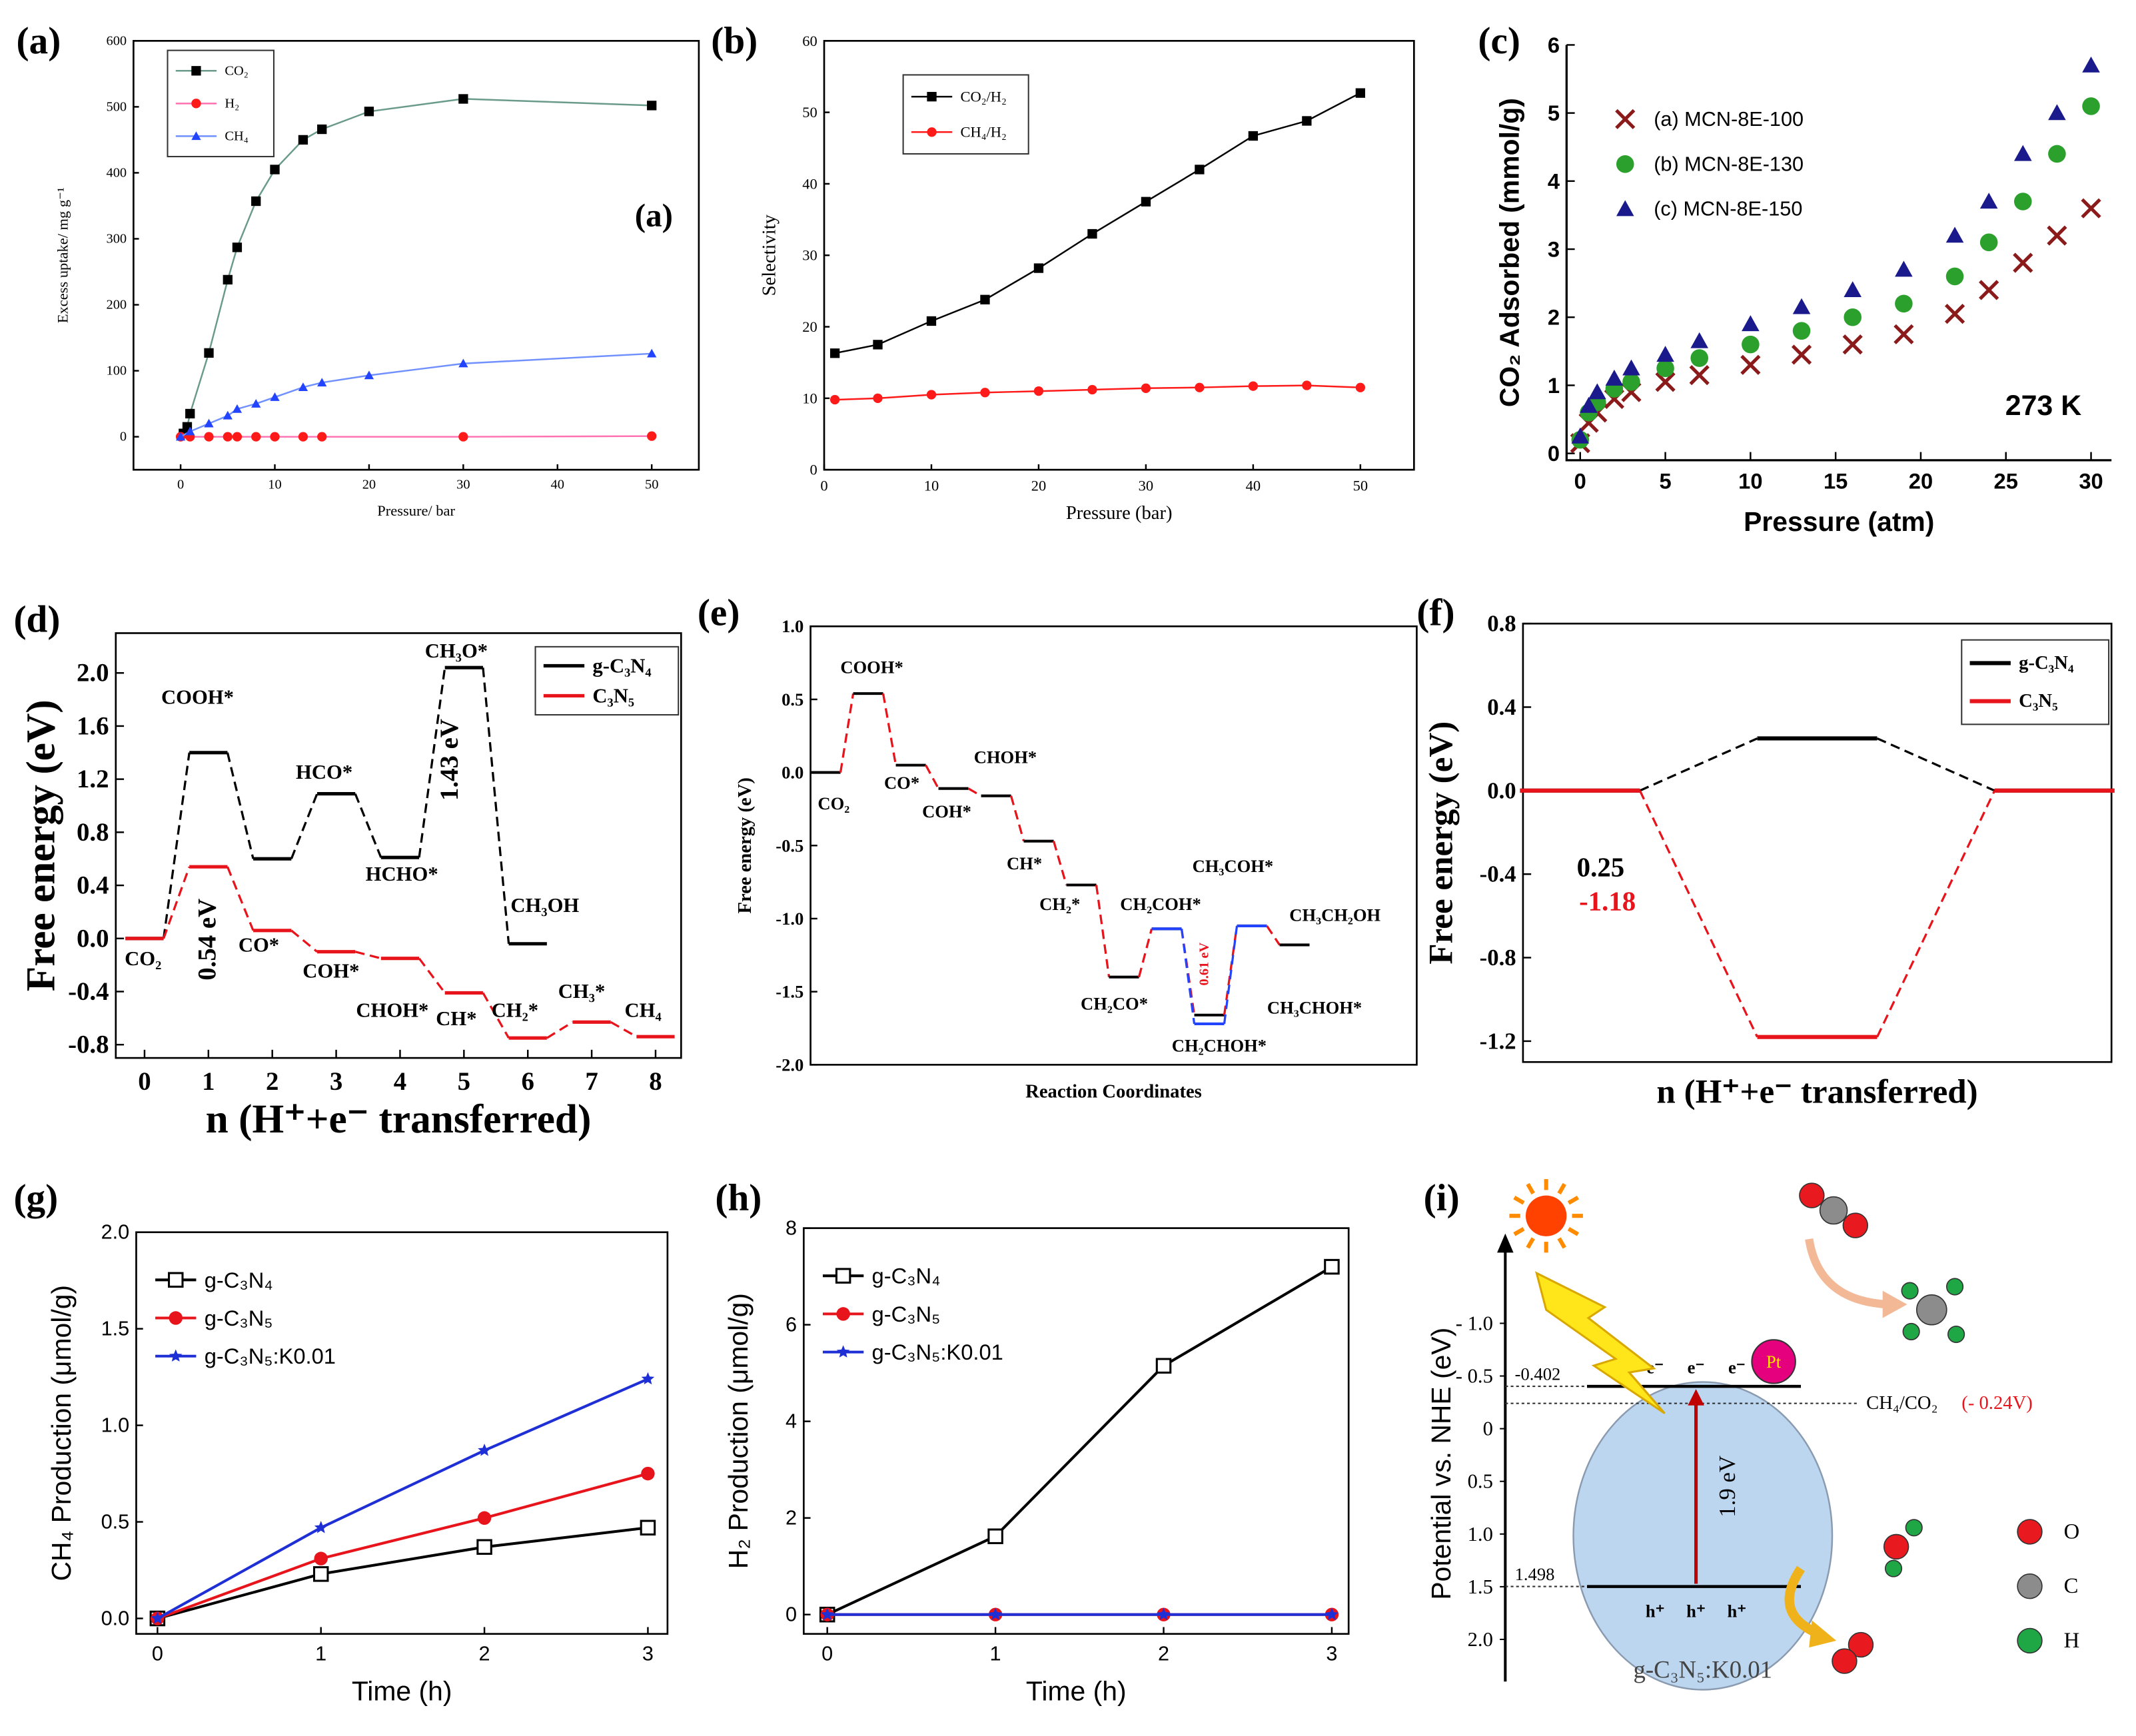  What do you see at coordinates (1498, 1041) in the screenshot?
I see `y-tick-label: -1.2` at bounding box center [1498, 1041].